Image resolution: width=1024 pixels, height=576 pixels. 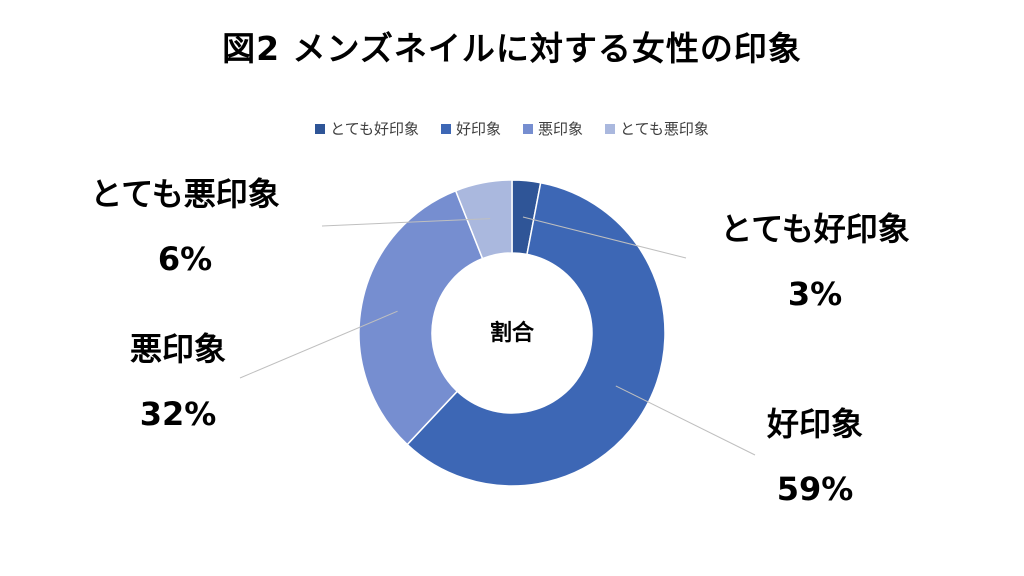 I want to click on leader-line-bad, so click(x=318, y=344).